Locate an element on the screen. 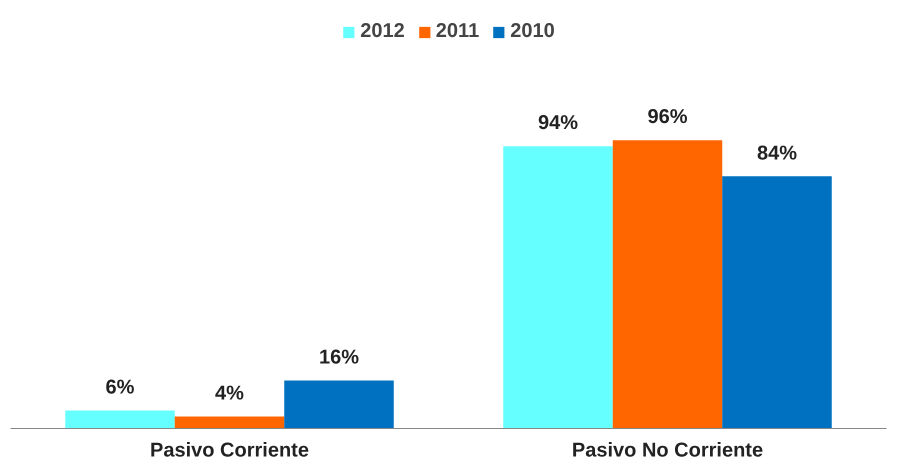 This screenshot has height=466, width=898. data-label: 16% is located at coordinates (339, 357).